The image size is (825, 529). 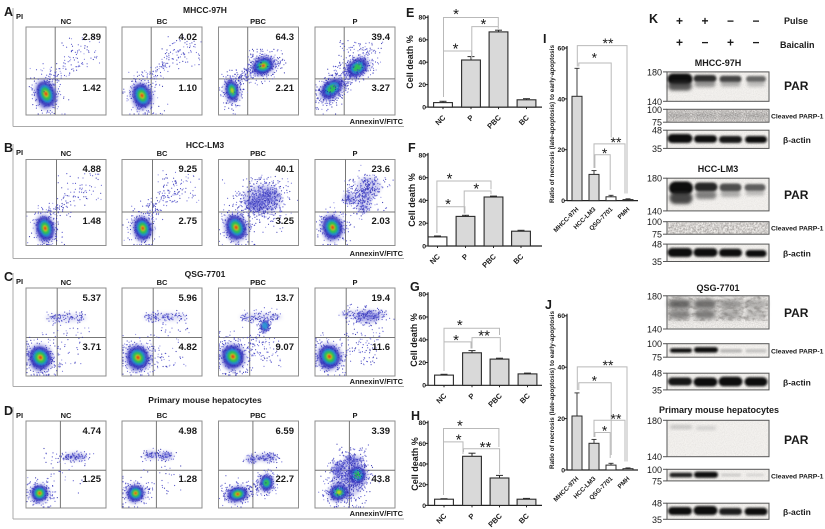 What do you see at coordinates (719, 410) in the screenshot?
I see `svg-text: Primary mouse hepatocytes` at bounding box center [719, 410].